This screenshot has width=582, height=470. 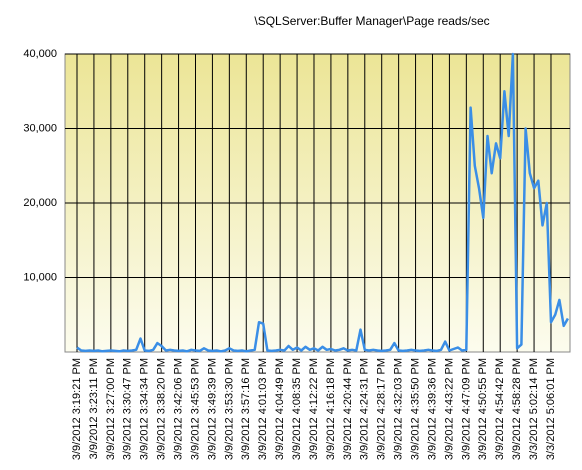 What do you see at coordinates (365, 409) in the screenshot?
I see `x-tick-label: 3/9/2012 4:24:31 PM` at bounding box center [365, 409].